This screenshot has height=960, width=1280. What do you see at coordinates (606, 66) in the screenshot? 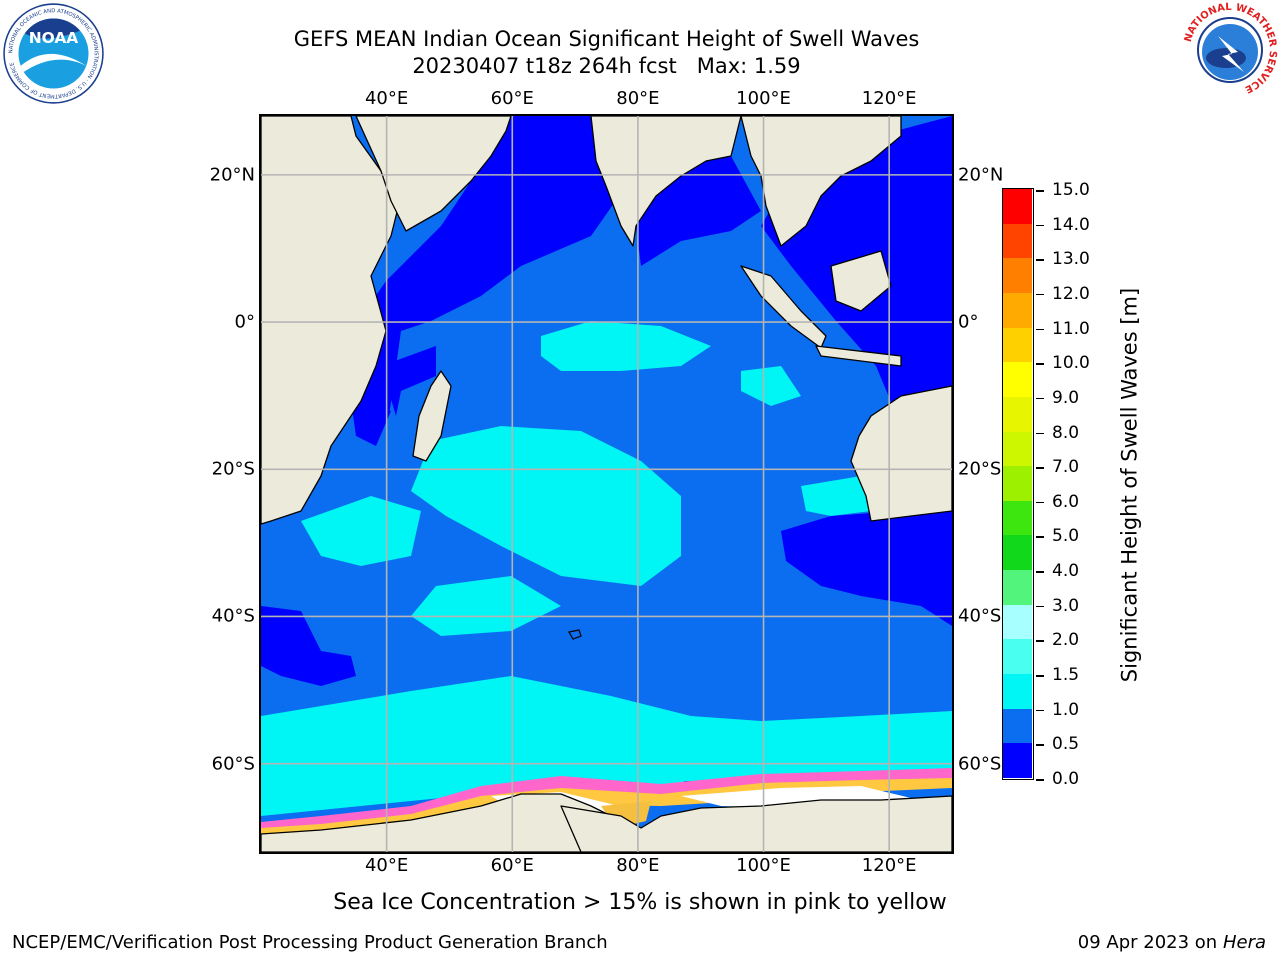
I see `title-line-2: 20230407 t18z 264h fcst Max: 1.59` at bounding box center [606, 66].